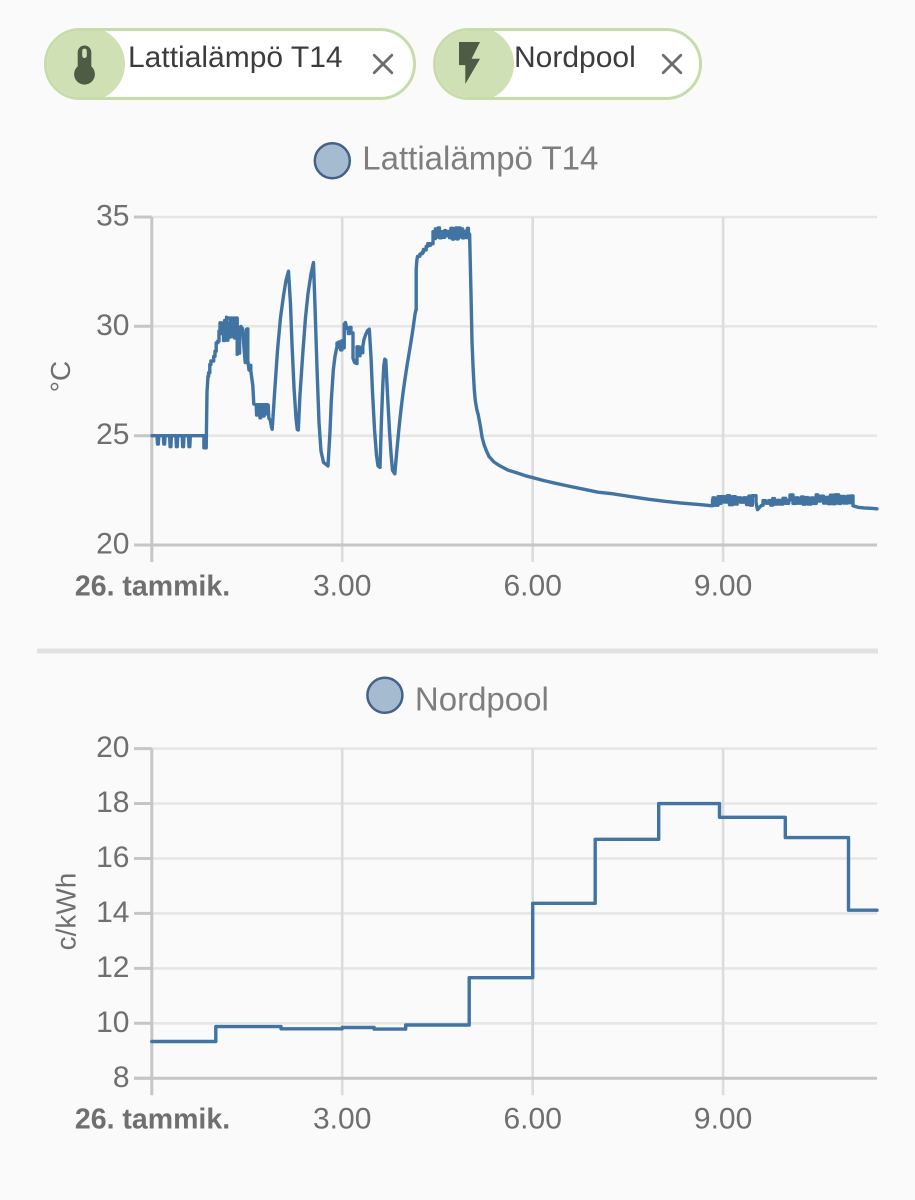 The height and width of the screenshot is (1200, 915). I want to click on svg-text: Nordpool, so click(482, 699).